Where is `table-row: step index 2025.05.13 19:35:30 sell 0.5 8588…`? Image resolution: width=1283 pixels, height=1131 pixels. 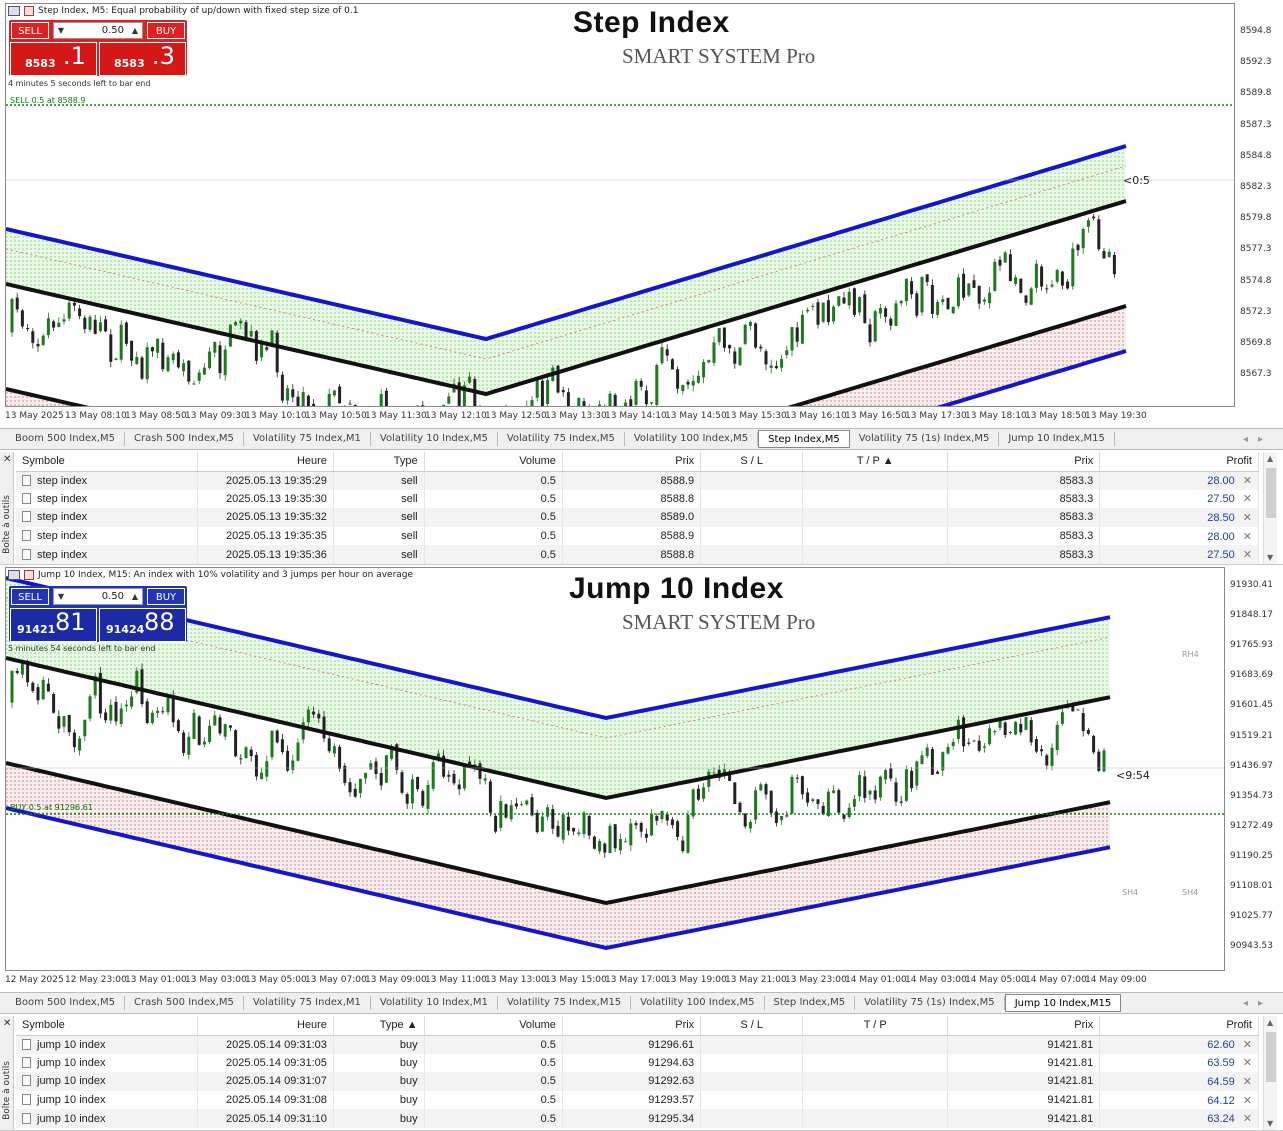 table-row: step index 2025.05.13 19:35:30 sell 0.5 8588… is located at coordinates (637, 499).